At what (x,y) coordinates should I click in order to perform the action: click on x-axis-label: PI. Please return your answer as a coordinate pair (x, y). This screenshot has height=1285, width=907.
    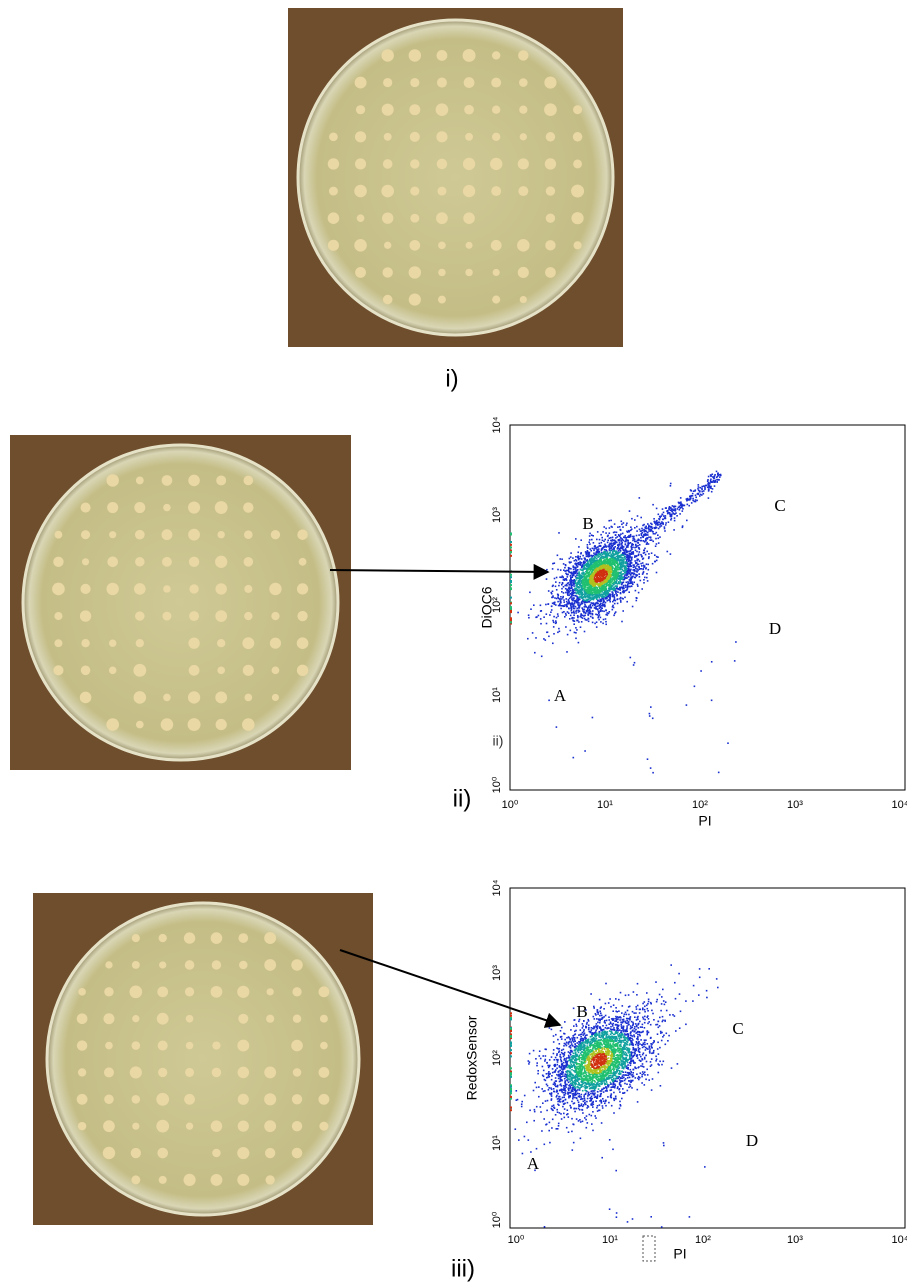
    Looking at the image, I should click on (704, 821).